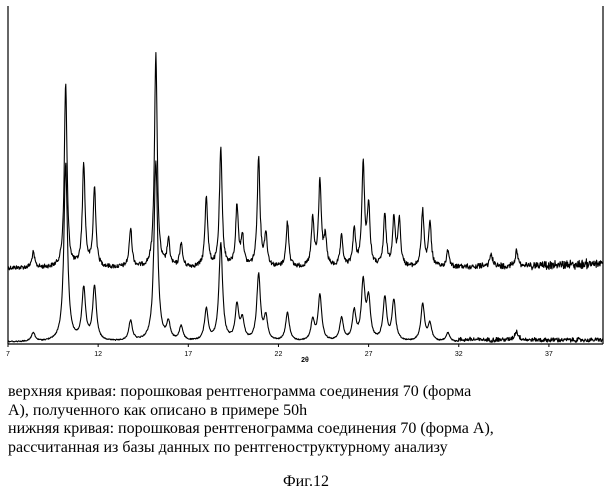  I want to click on x-tick-label: 12, so click(98, 354).